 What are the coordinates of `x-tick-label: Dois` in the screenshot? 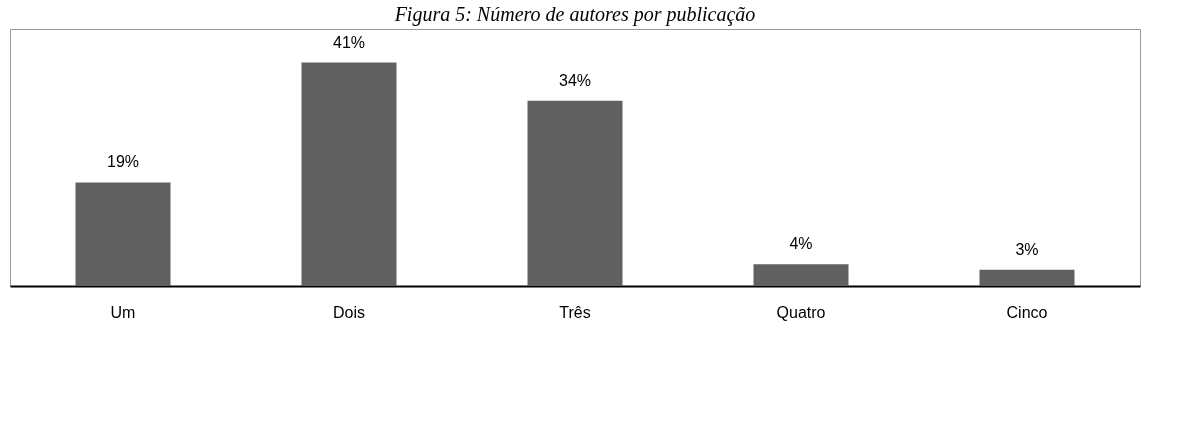 It's located at (349, 312).